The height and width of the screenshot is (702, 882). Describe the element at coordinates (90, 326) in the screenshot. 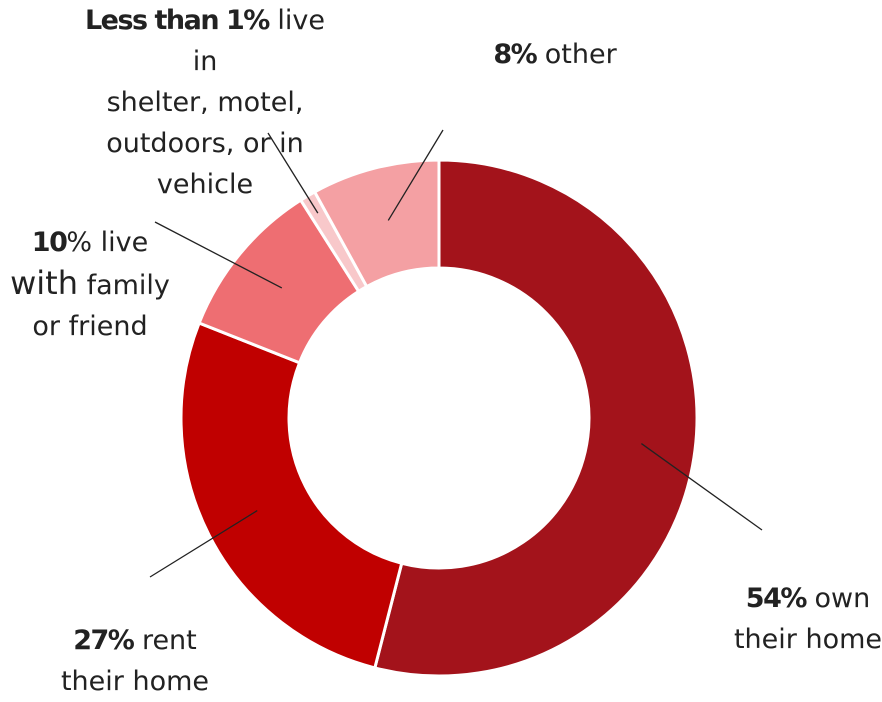

I see `label-family-line3: or friend` at that location.